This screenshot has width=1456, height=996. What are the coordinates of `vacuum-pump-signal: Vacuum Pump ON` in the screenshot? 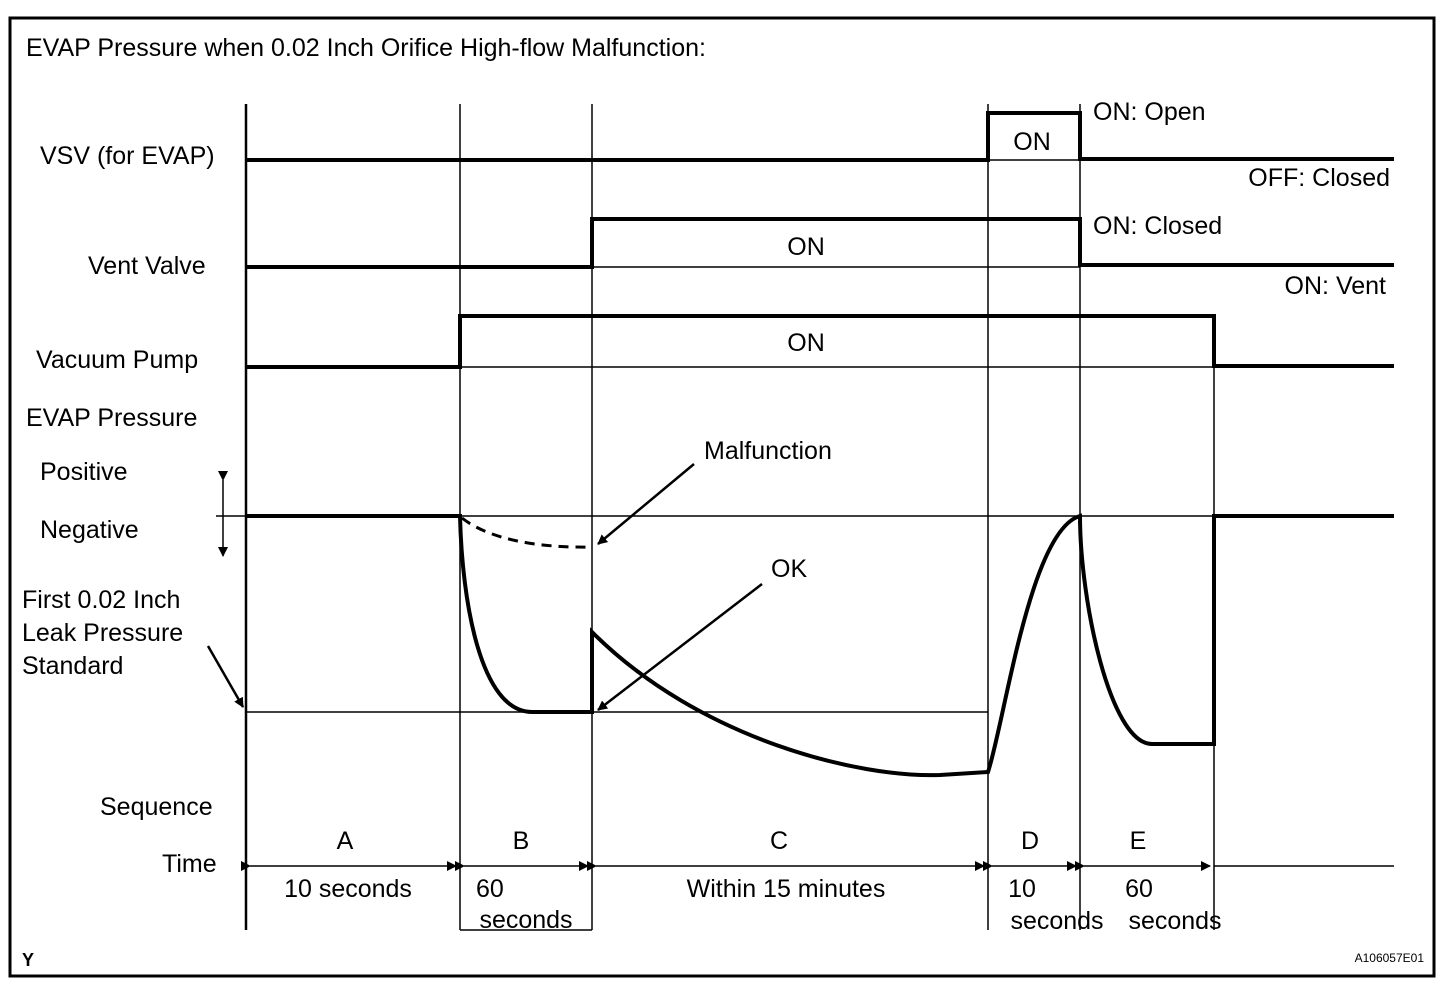 It's located at (715, 344).